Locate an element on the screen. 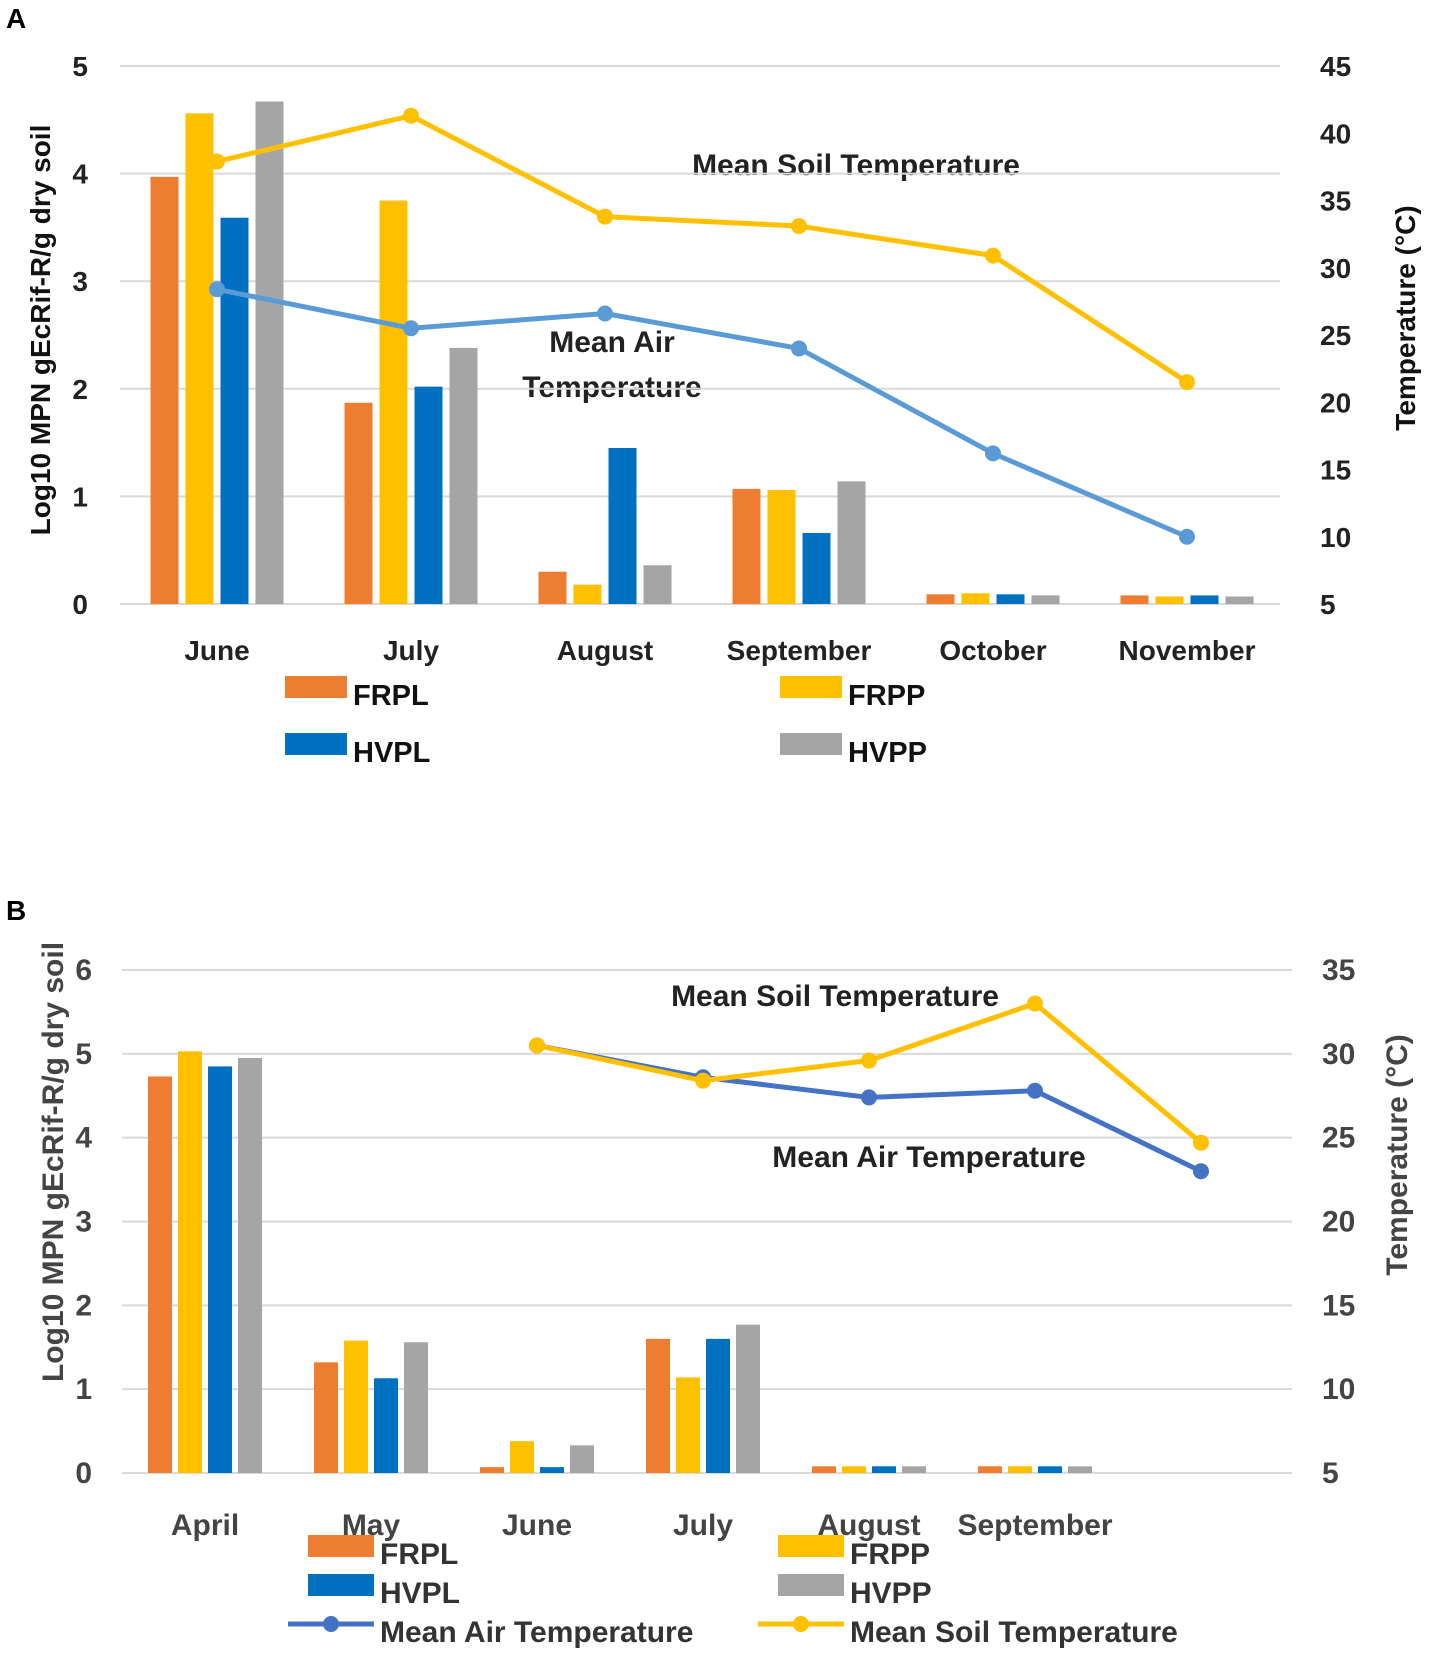 Image resolution: width=1430 pixels, height=1666 pixels. panel-a-legend-label-frpp: FRPP is located at coordinates (886, 696).